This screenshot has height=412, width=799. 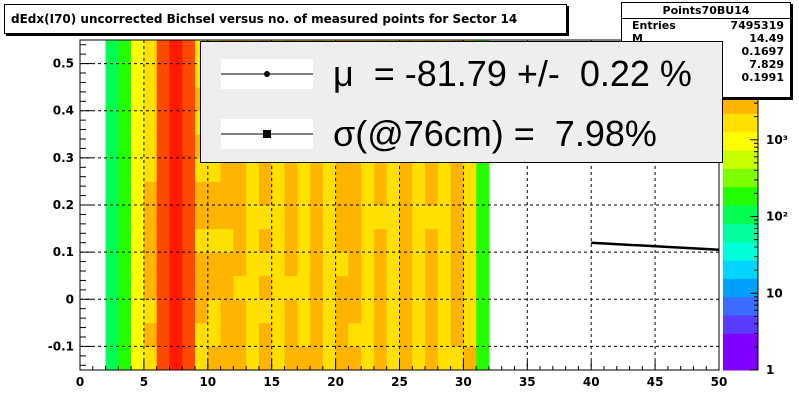 What do you see at coordinates (63, 64) in the screenshot?
I see `y-tick-label: 0.5` at bounding box center [63, 64].